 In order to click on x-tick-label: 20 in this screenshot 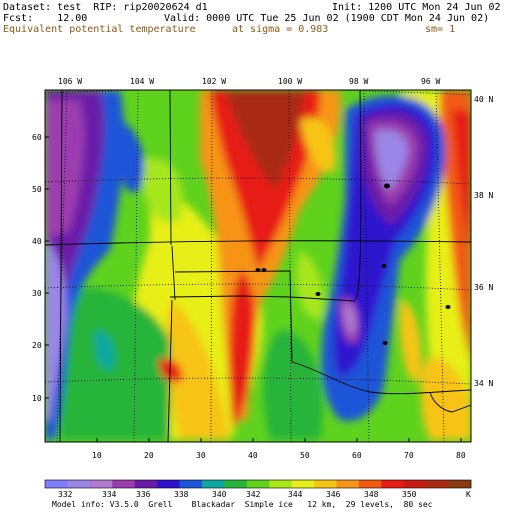, I will do `click(149, 455)`.